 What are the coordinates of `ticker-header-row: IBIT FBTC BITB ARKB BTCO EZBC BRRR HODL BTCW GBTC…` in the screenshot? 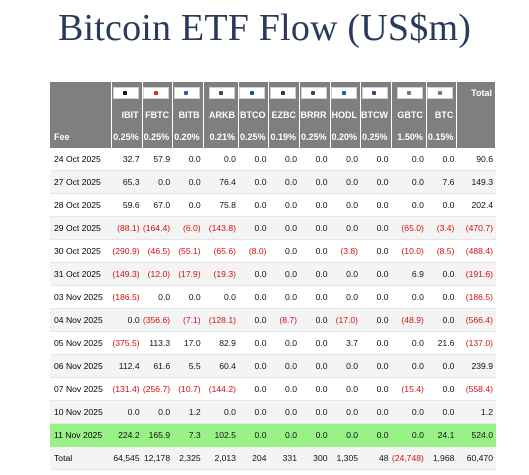 It's located at (273, 115).